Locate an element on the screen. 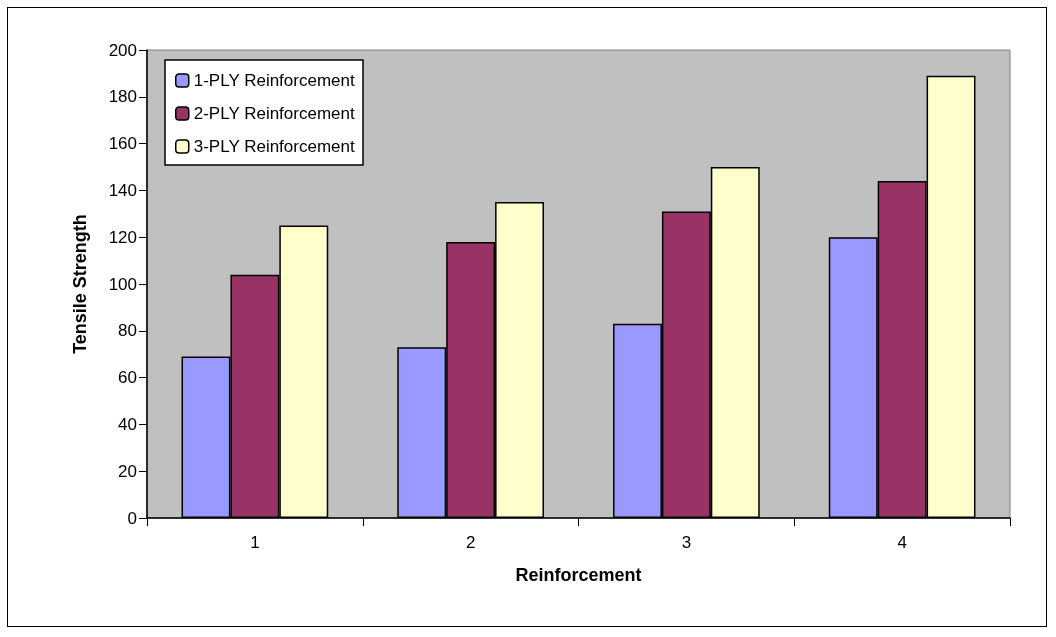  y-tick-label: 60 is located at coordinates (127, 378).